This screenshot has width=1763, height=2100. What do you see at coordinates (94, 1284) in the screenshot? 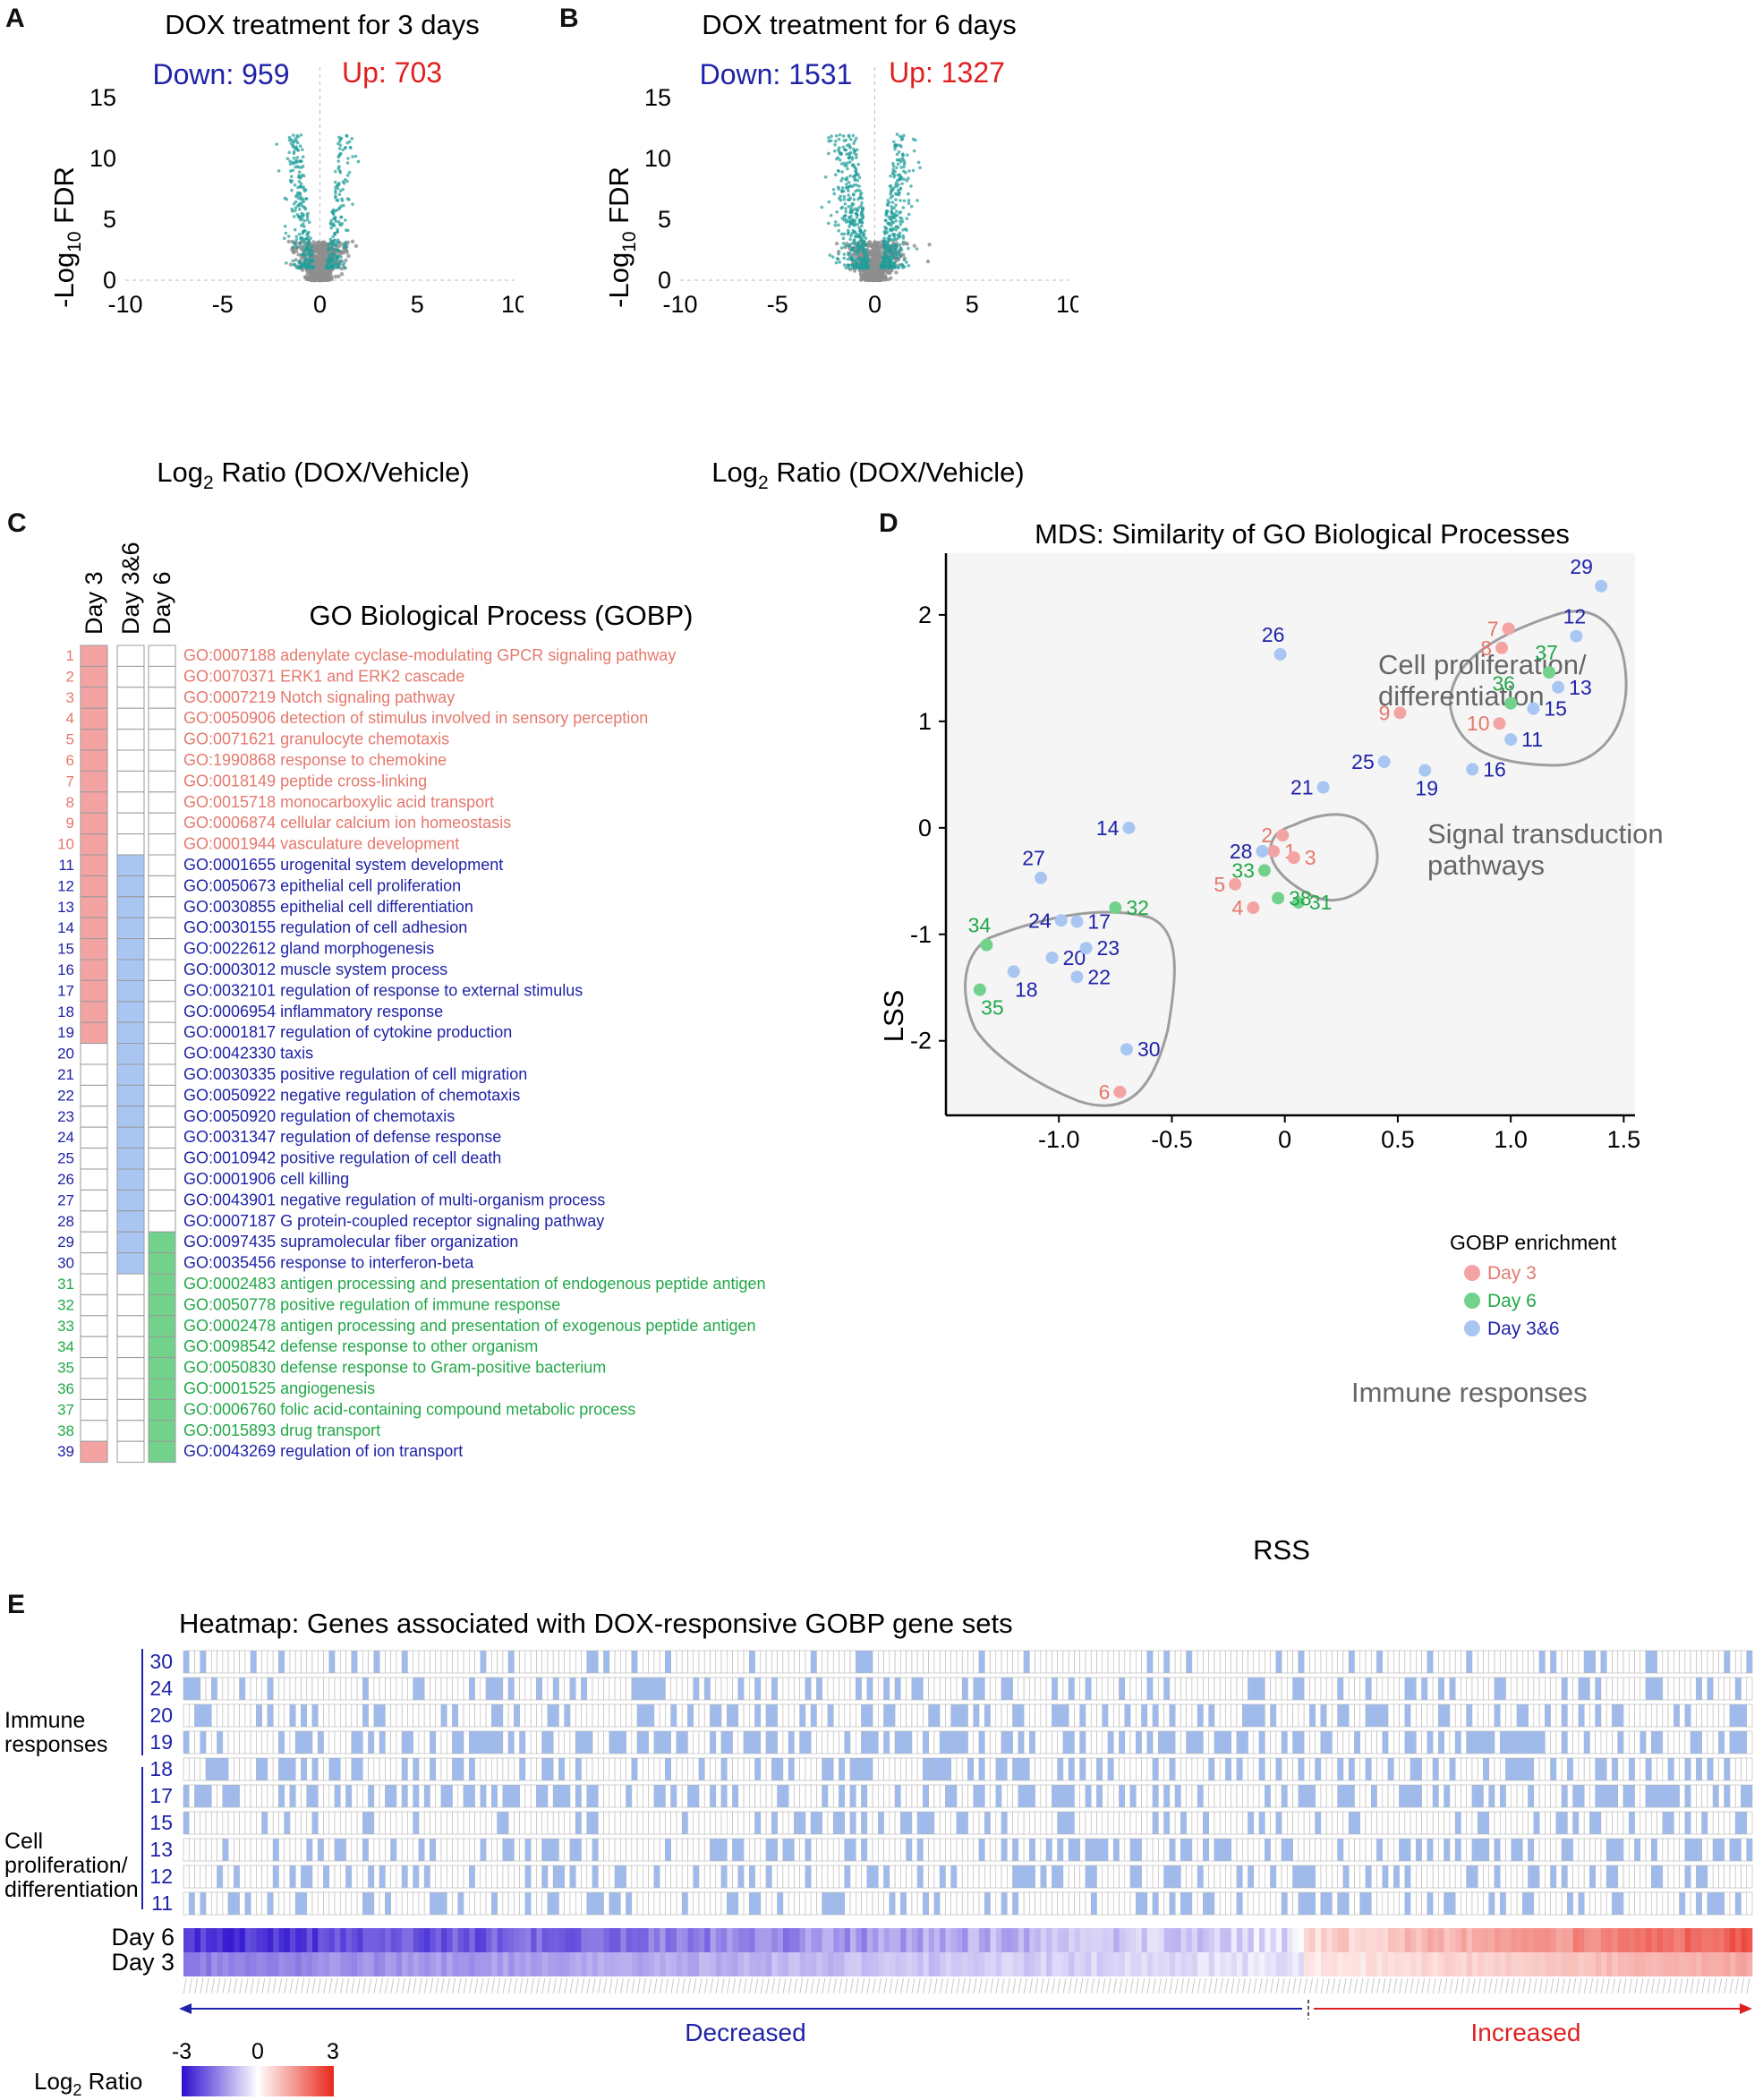
I see `gobp-cell-day3` at bounding box center [94, 1284].